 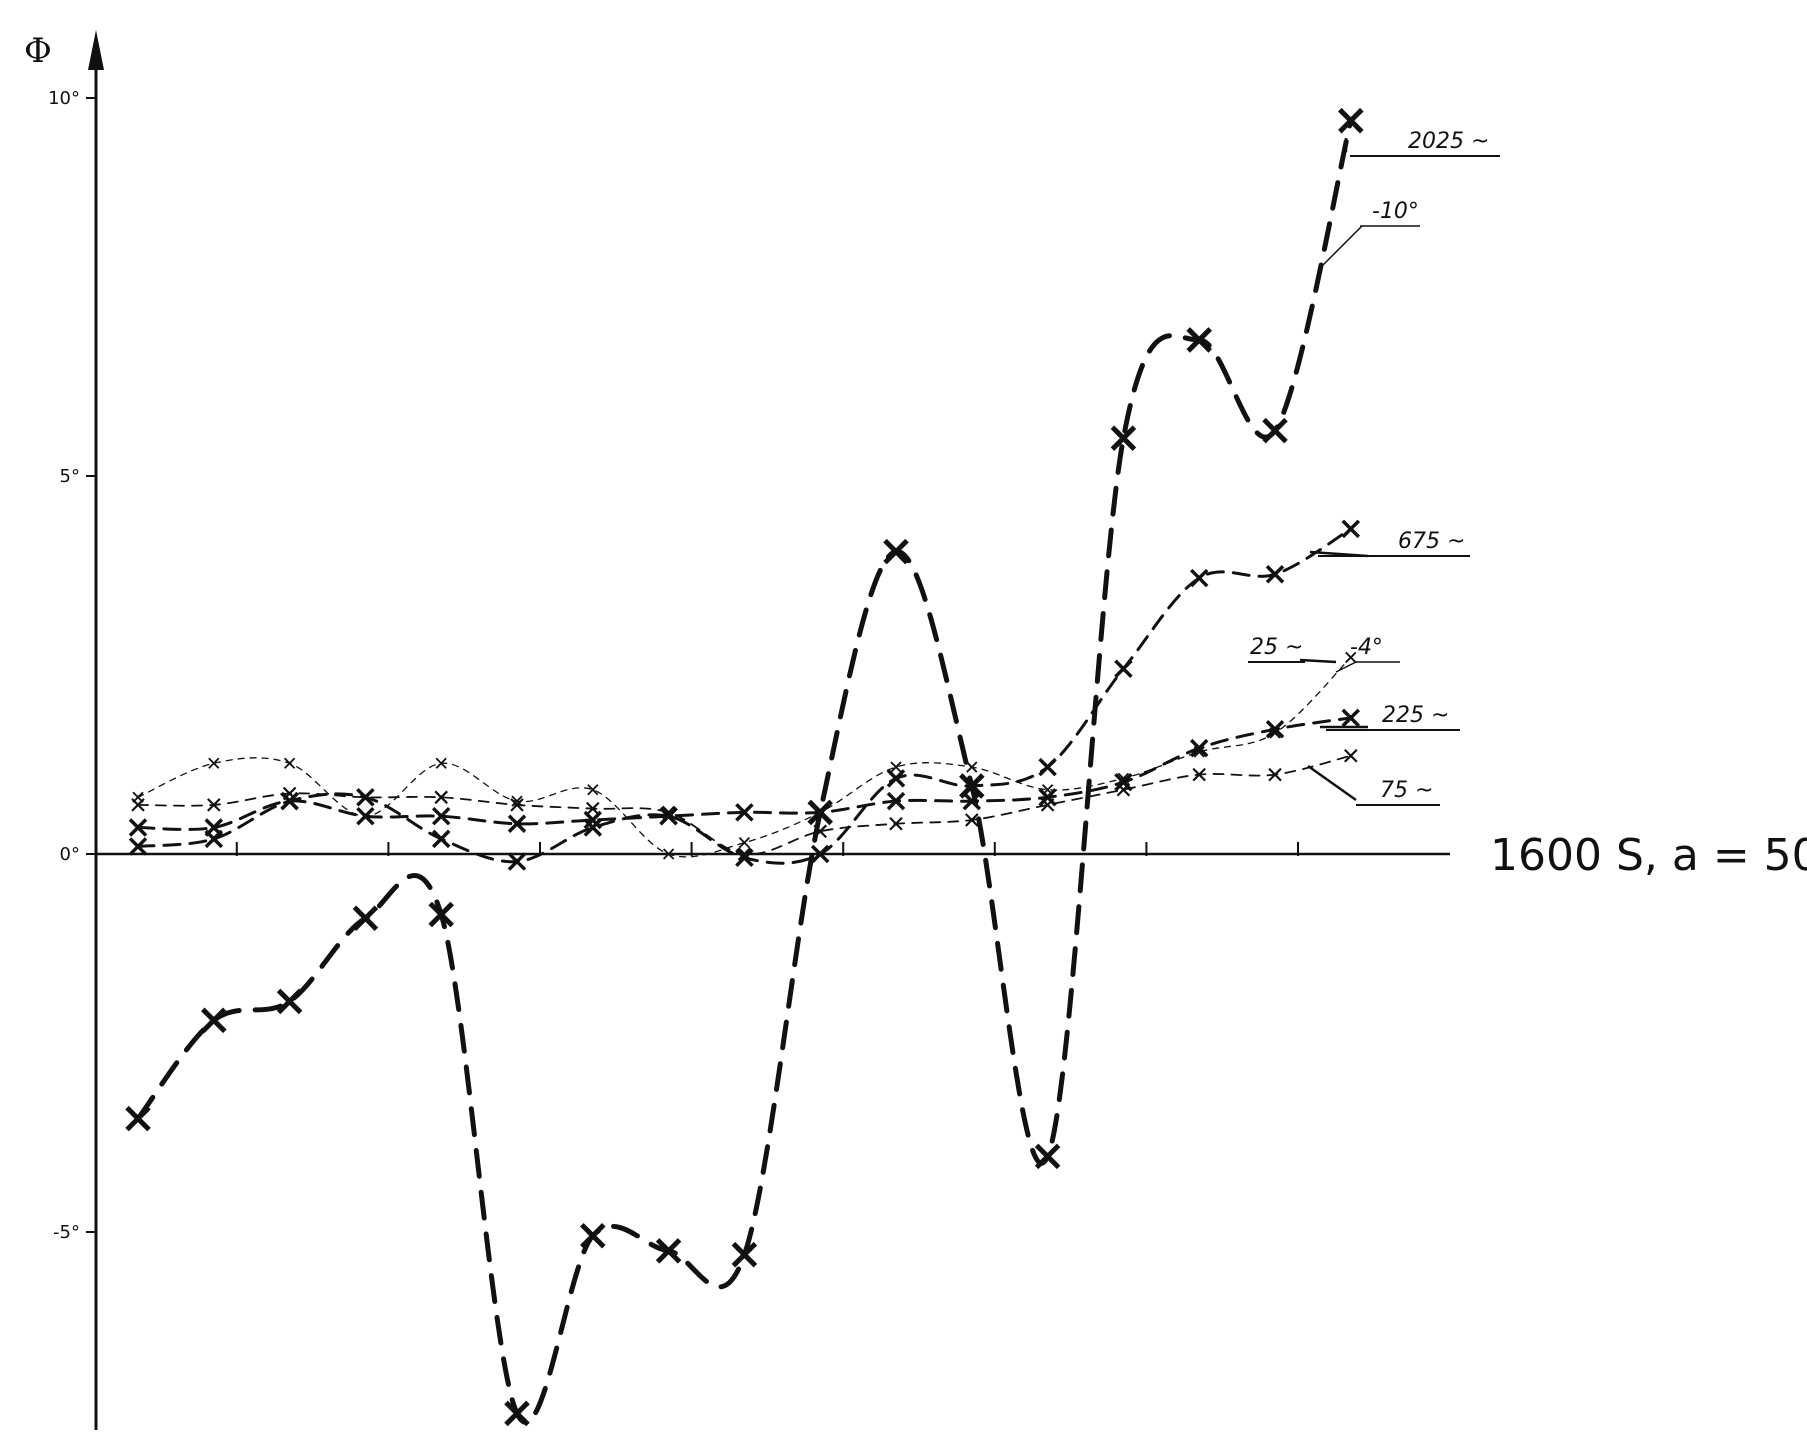 I want to click on legend-label: 75 ~, so click(x=1406, y=790).